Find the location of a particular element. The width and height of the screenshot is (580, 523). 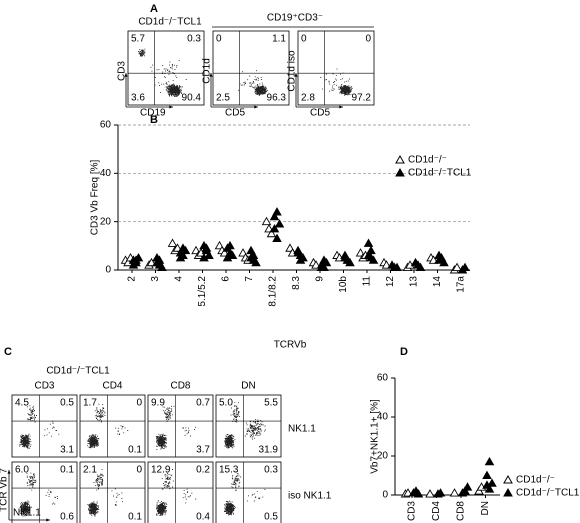

column-label: CD3 is located at coordinates (44, 386).